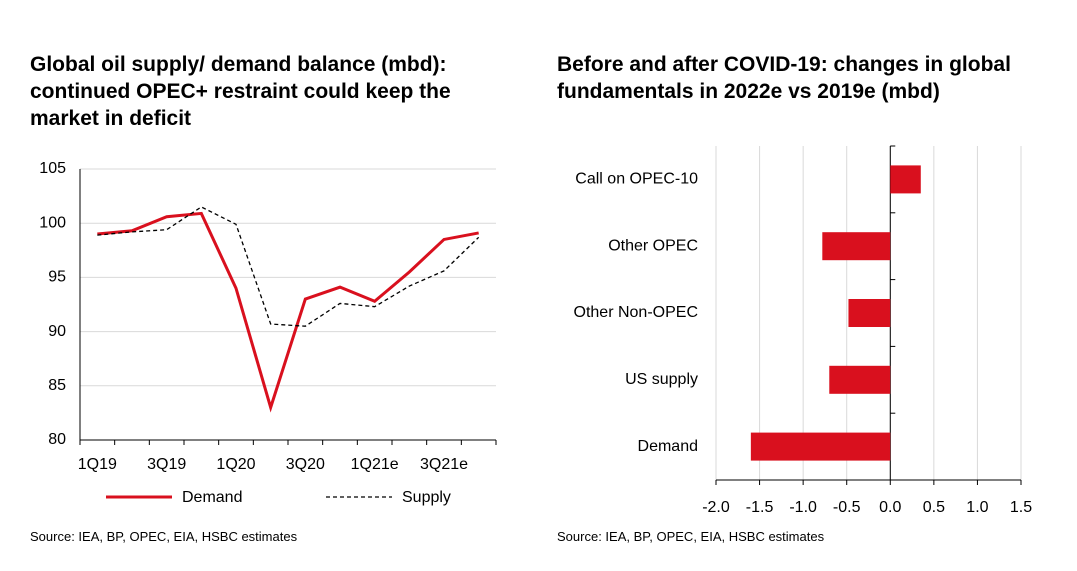 Image resolution: width=1077 pixels, height=571 pixels. What do you see at coordinates (212, 497) in the screenshot?
I see `legend-label: Demand` at bounding box center [212, 497].